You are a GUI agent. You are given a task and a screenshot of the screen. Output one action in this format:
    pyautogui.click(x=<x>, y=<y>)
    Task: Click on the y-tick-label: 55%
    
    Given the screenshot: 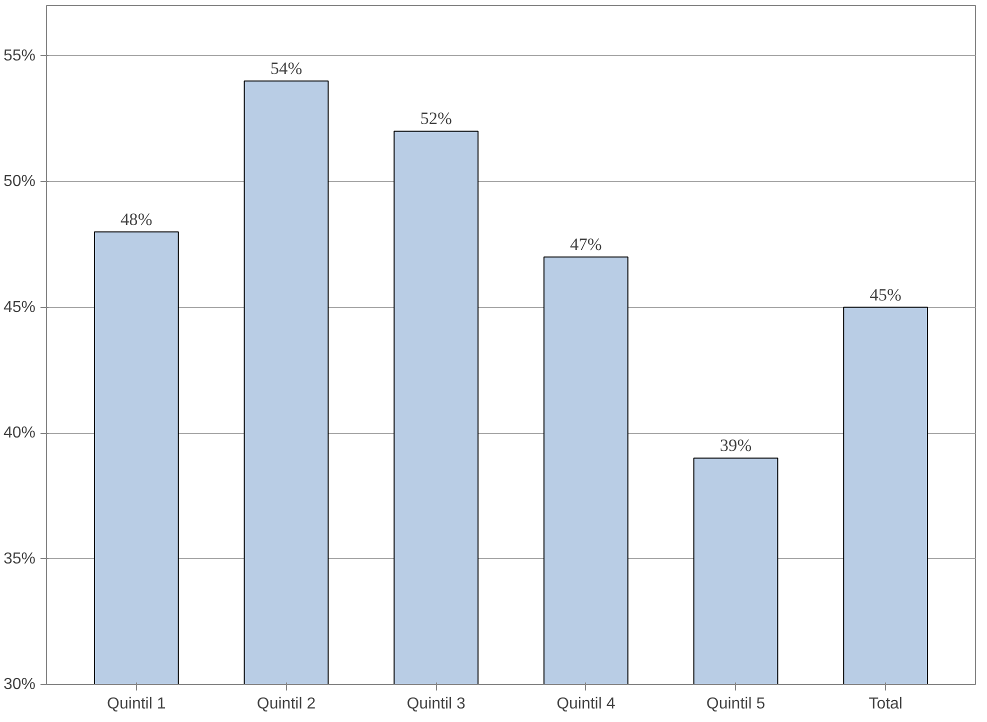 What is the action you would take?
    pyautogui.click(x=19, y=55)
    